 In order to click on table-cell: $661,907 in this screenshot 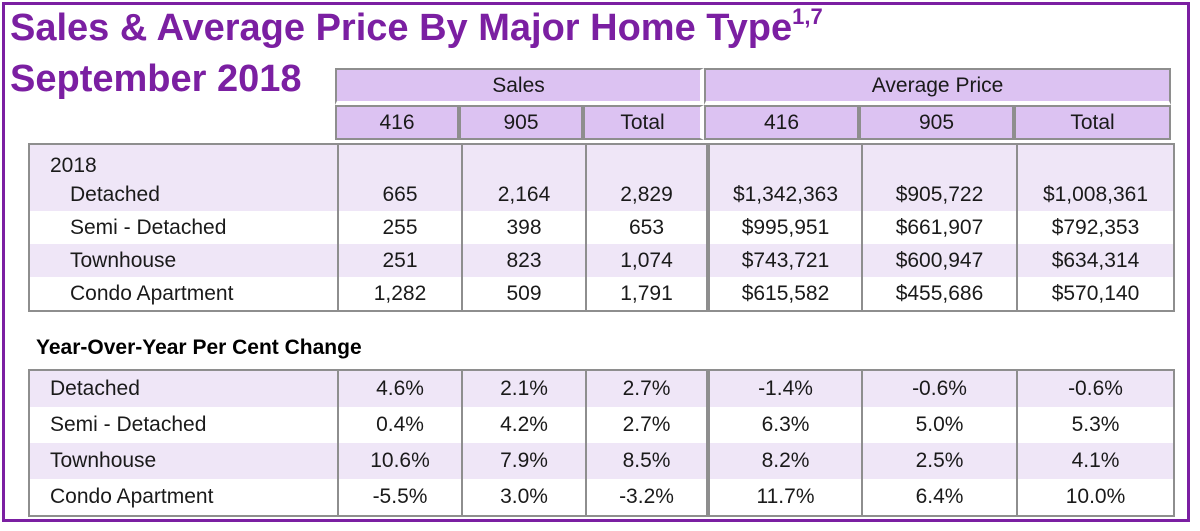, I will do `click(938, 227)`.